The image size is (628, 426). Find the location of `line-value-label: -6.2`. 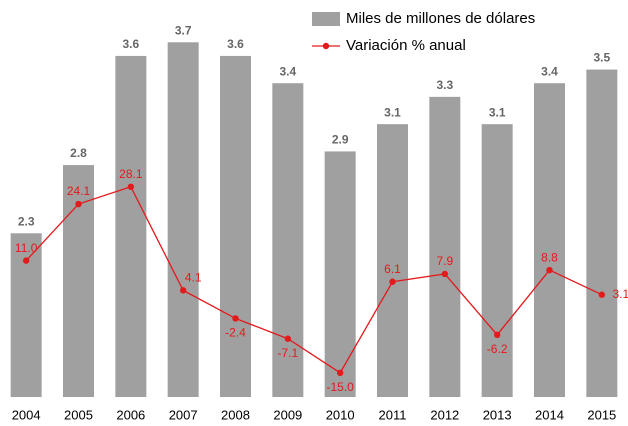

line-value-label: -6.2 is located at coordinates (497, 349).